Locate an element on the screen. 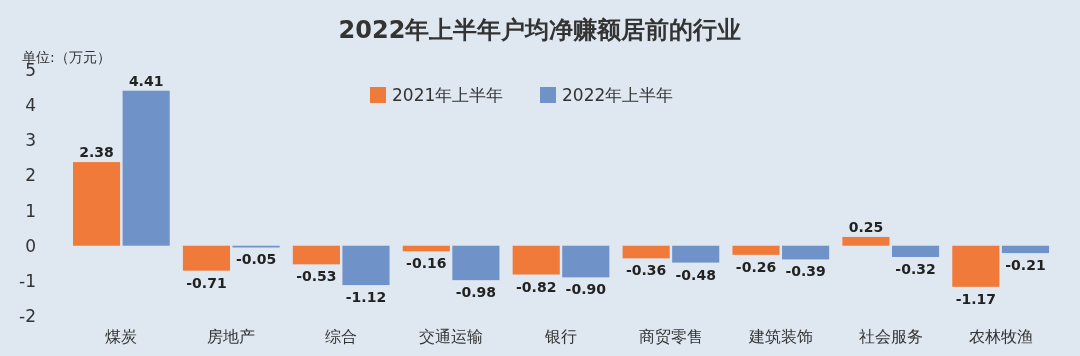 This screenshot has width=1080, height=356. data-label: -0.26 is located at coordinates (756, 266).